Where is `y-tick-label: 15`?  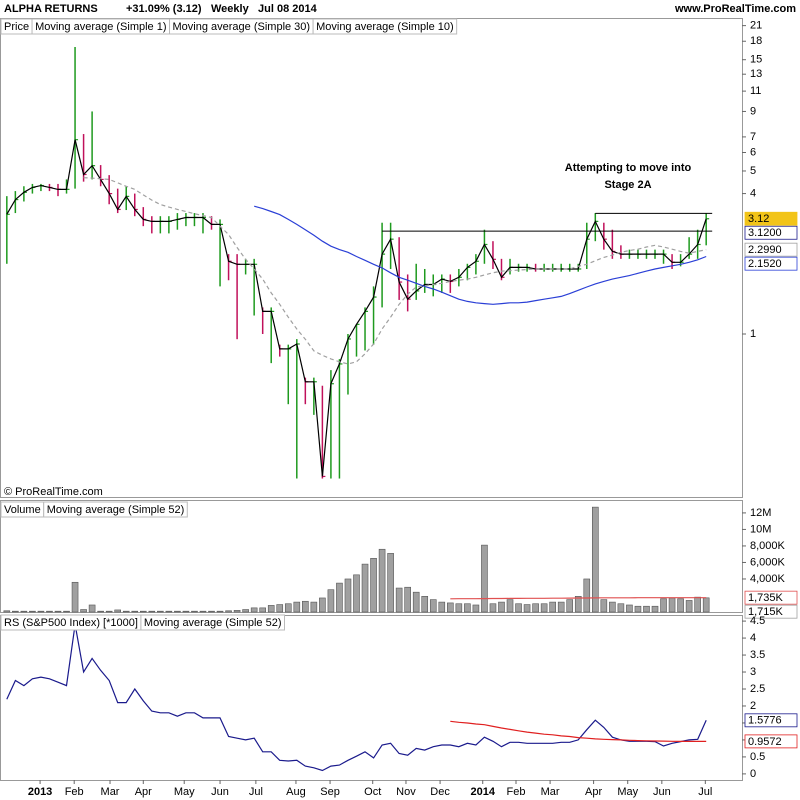 y-tick-label: 15 is located at coordinates (756, 60).